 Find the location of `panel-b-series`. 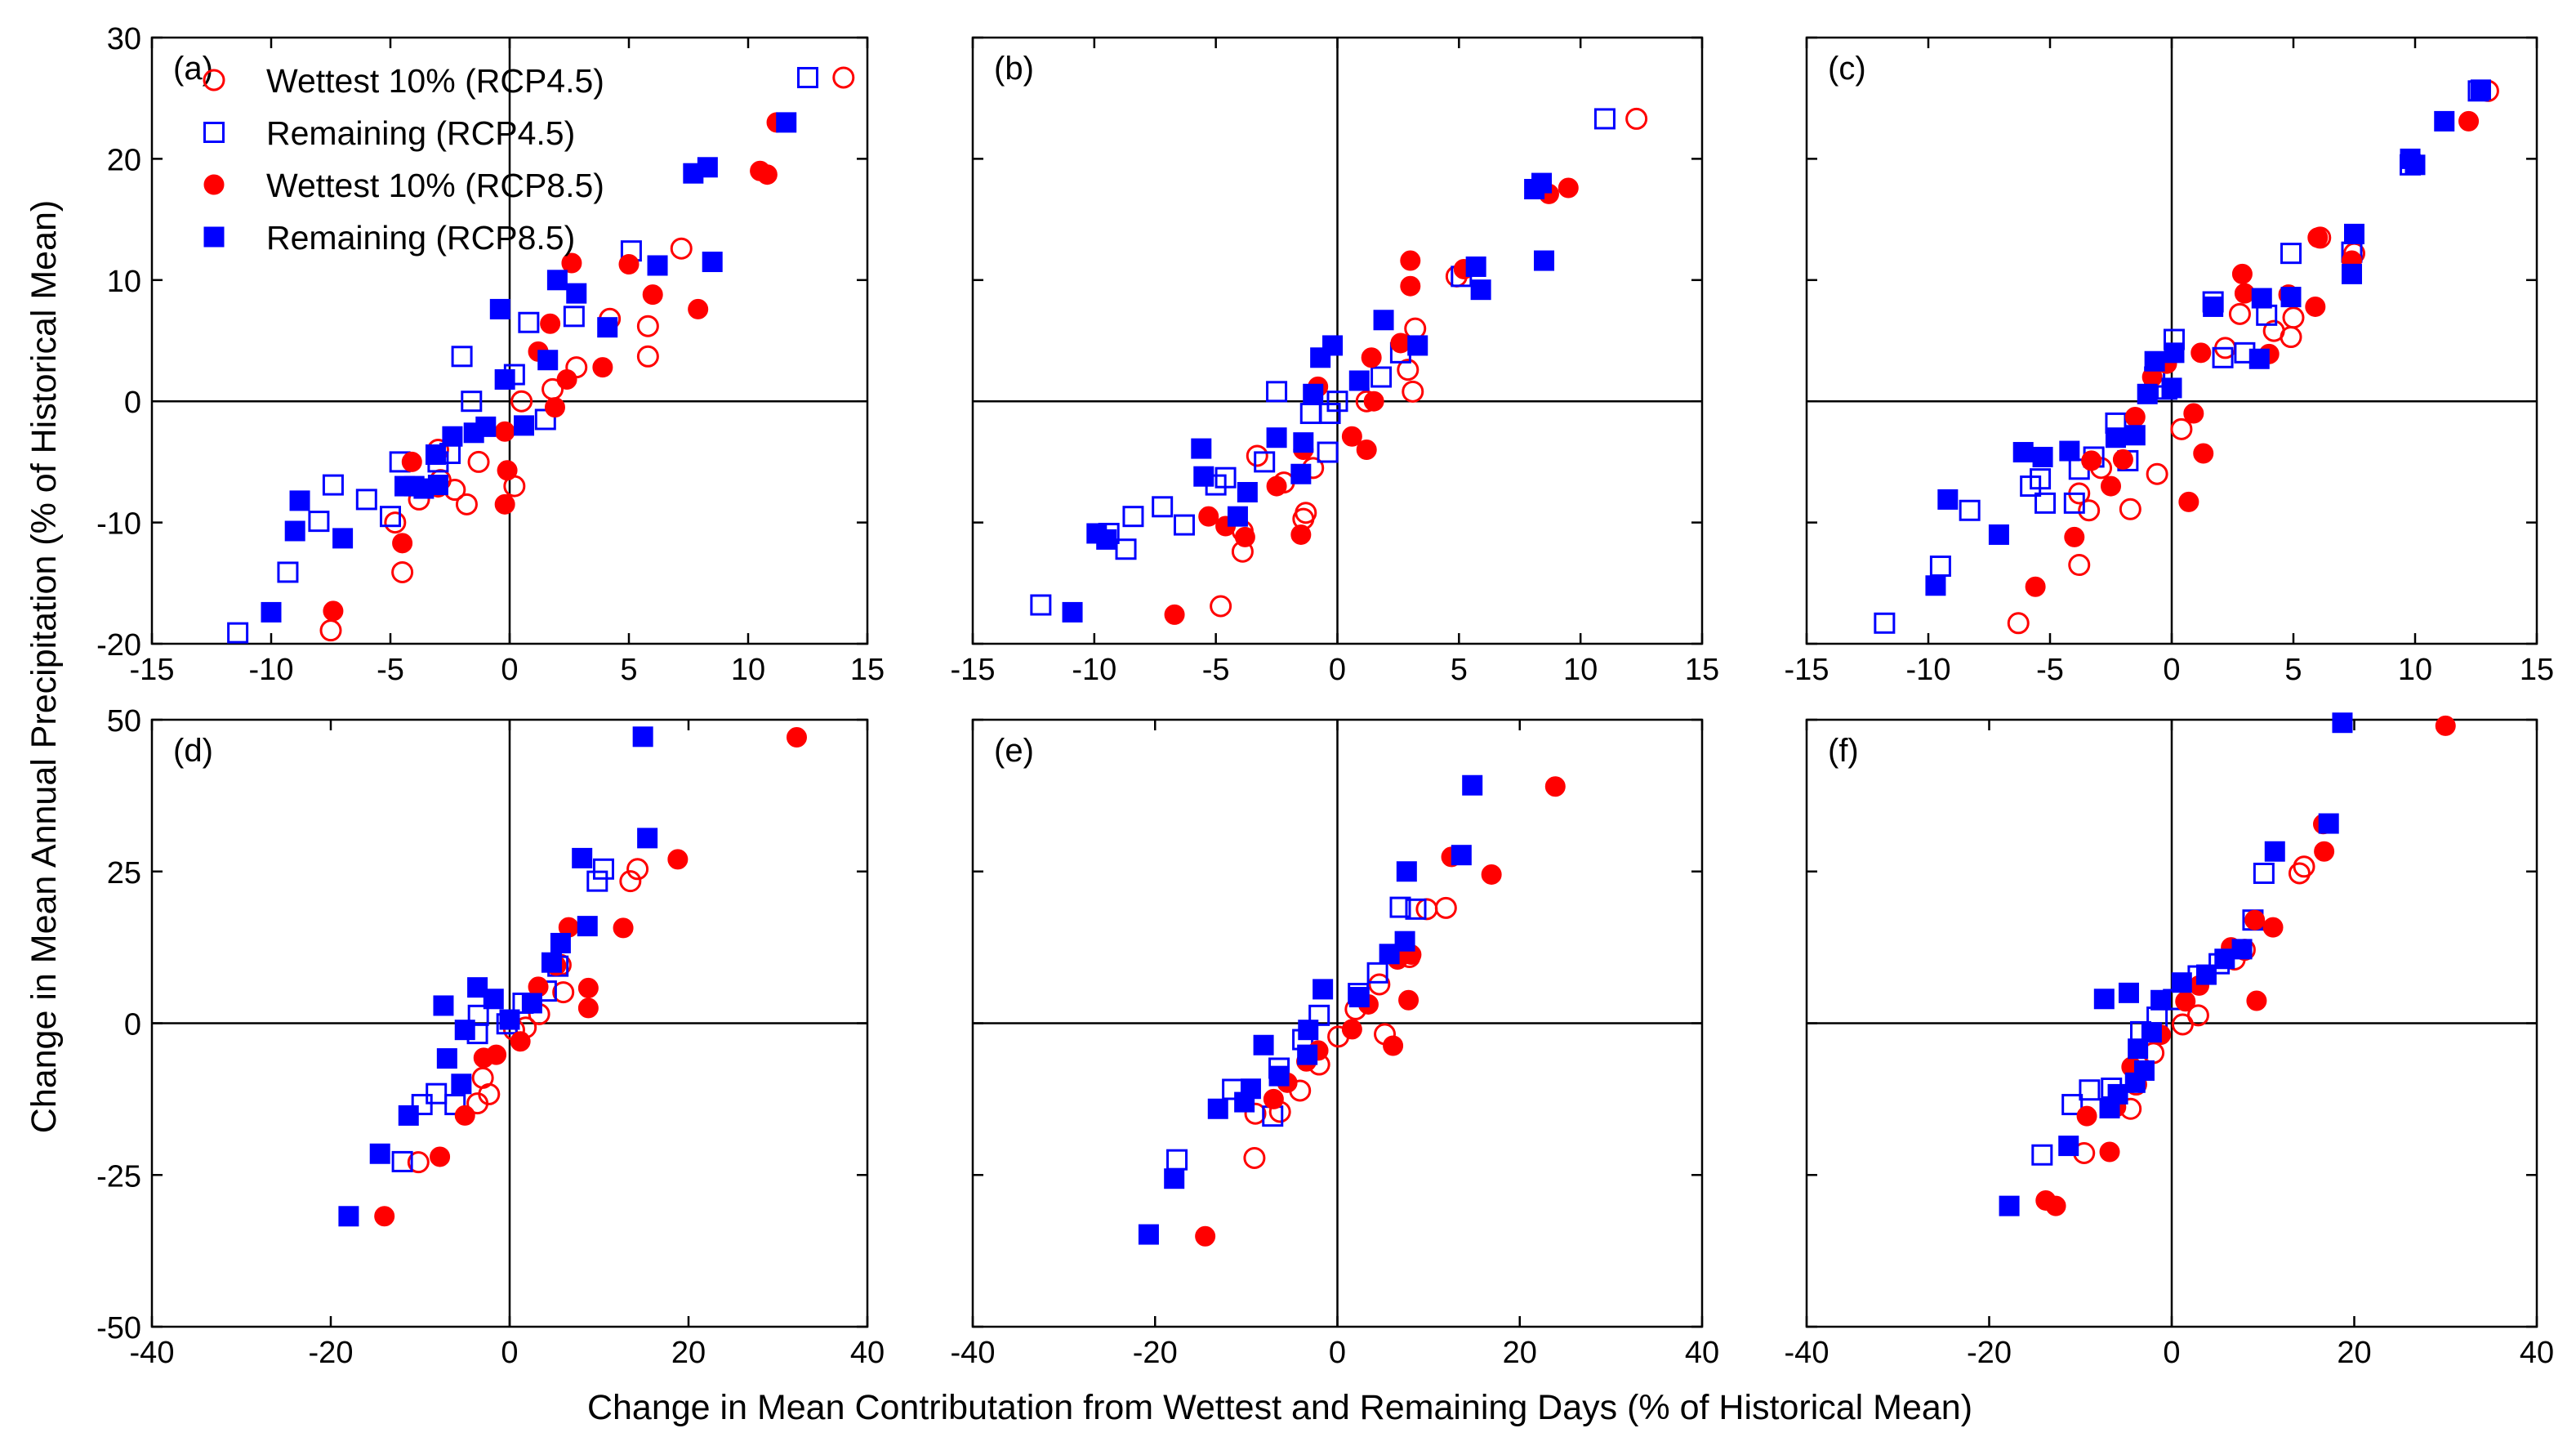

panel-b-series is located at coordinates (1308, 398).